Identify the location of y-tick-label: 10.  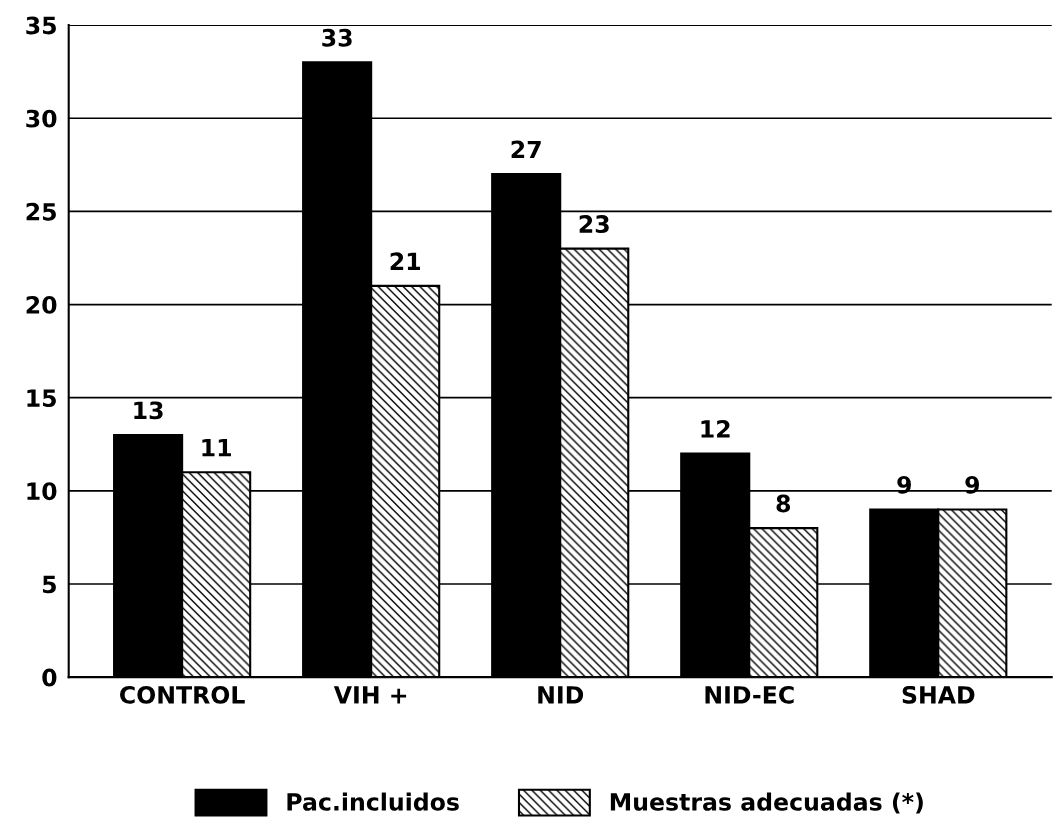
(42, 491).